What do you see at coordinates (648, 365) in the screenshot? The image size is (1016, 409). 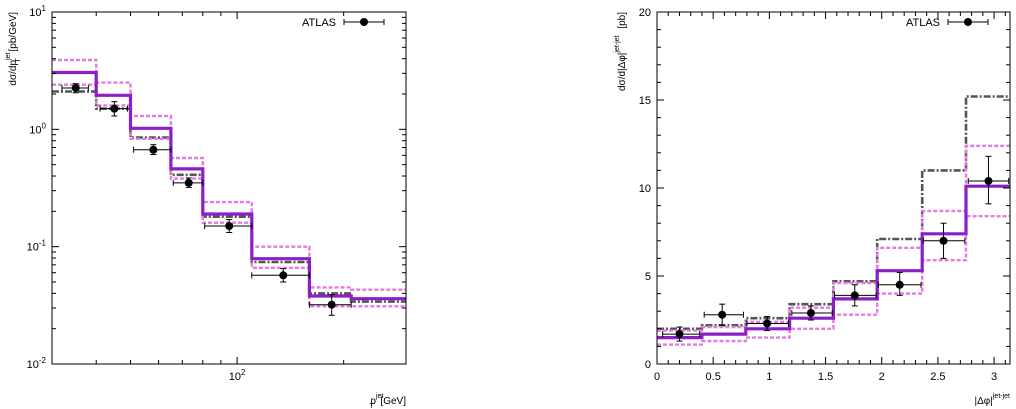 I see `y-tick-label: 0` at bounding box center [648, 365].